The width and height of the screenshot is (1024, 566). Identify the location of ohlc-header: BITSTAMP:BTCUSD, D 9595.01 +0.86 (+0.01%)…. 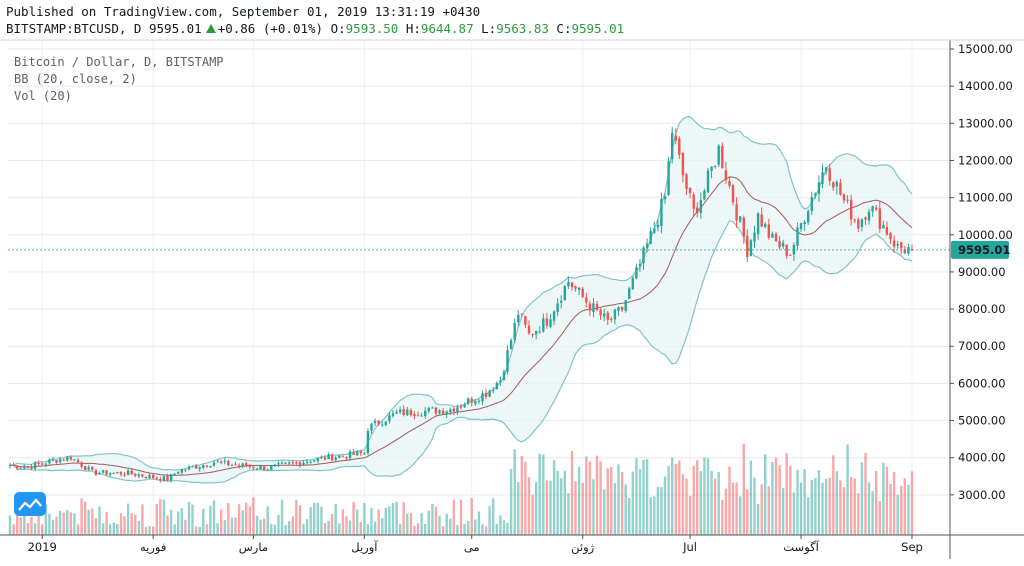
(315, 28).